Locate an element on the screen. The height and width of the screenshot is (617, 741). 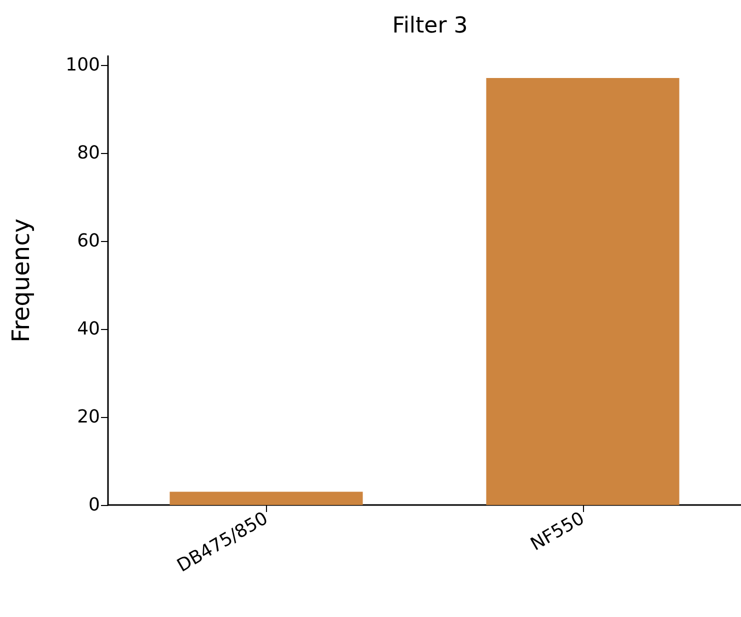
y-axis-title: Frequency is located at coordinates (21, 280).